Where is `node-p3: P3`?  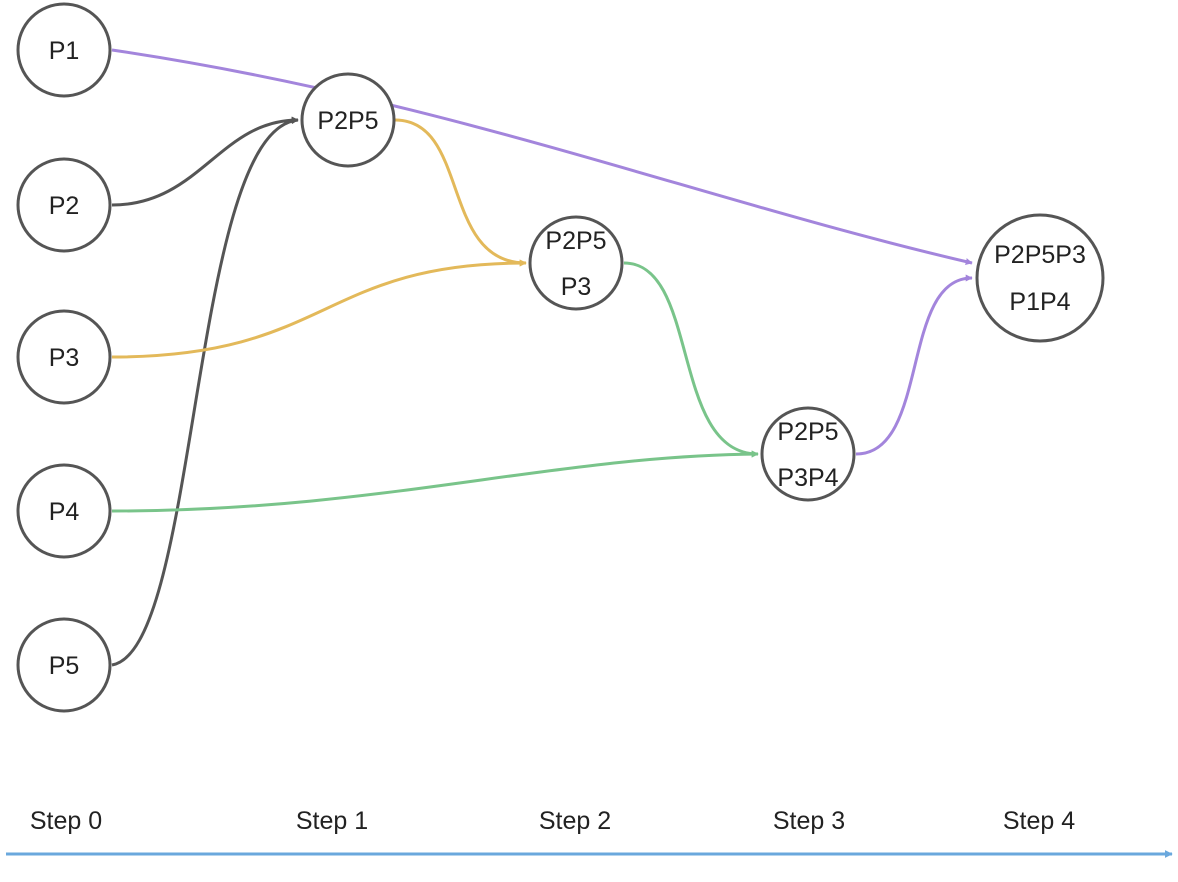 node-p3: P3 is located at coordinates (64, 357).